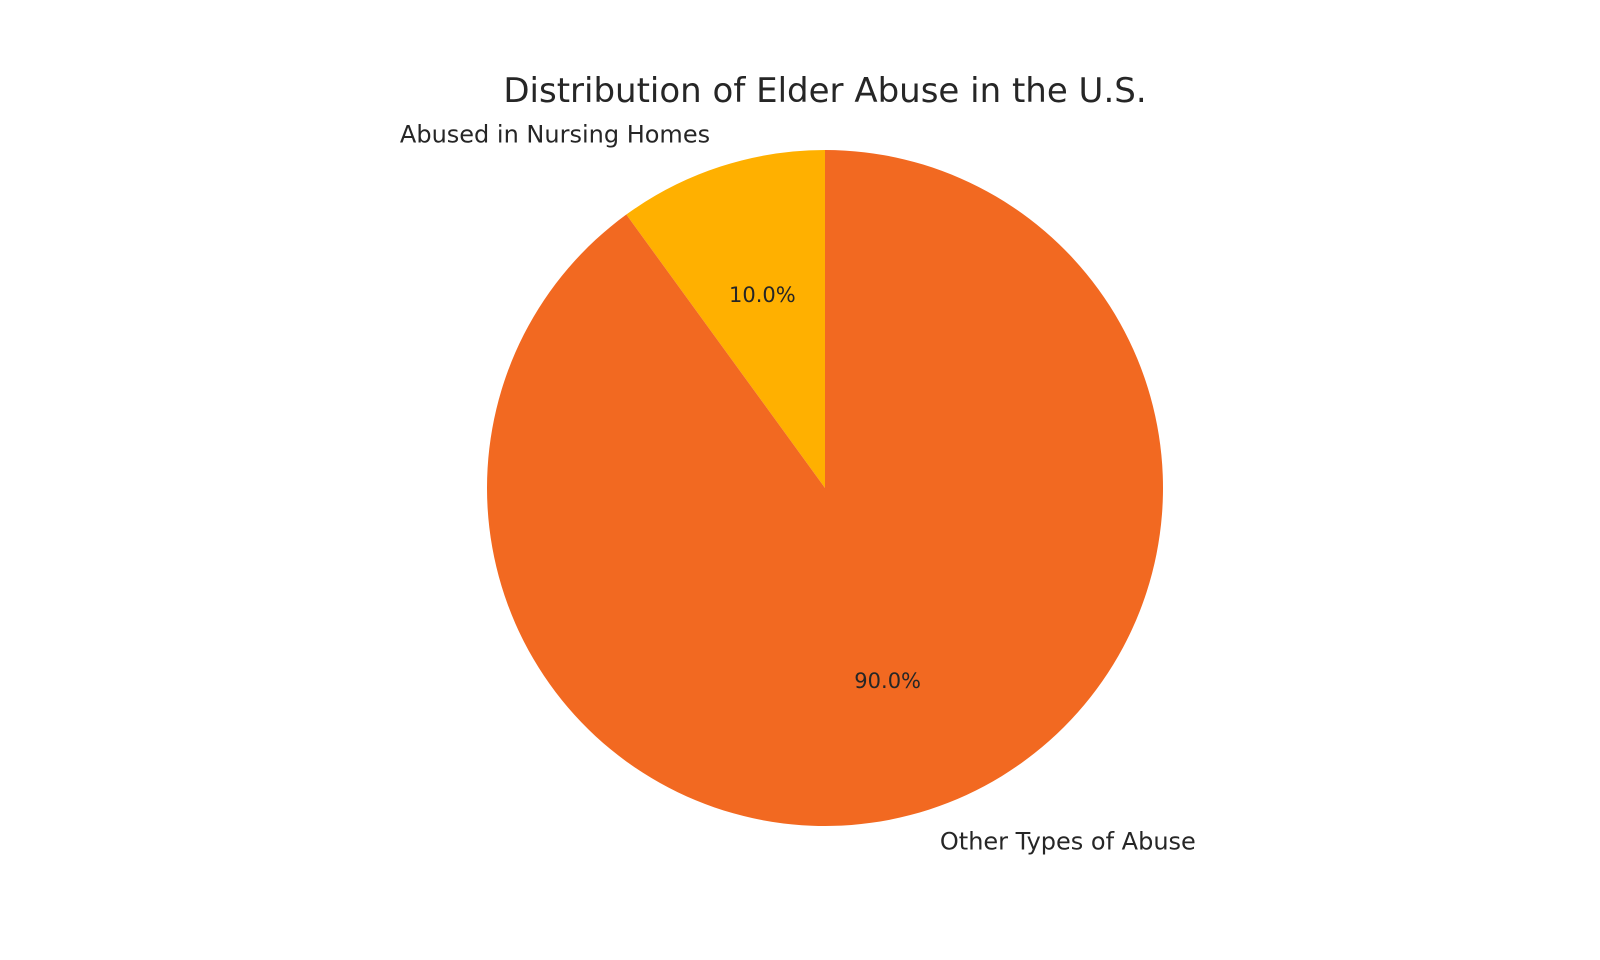  Describe the element at coordinates (555, 134) in the screenshot. I see `pie-category-label-0: Abused in Nursing Homes` at that location.